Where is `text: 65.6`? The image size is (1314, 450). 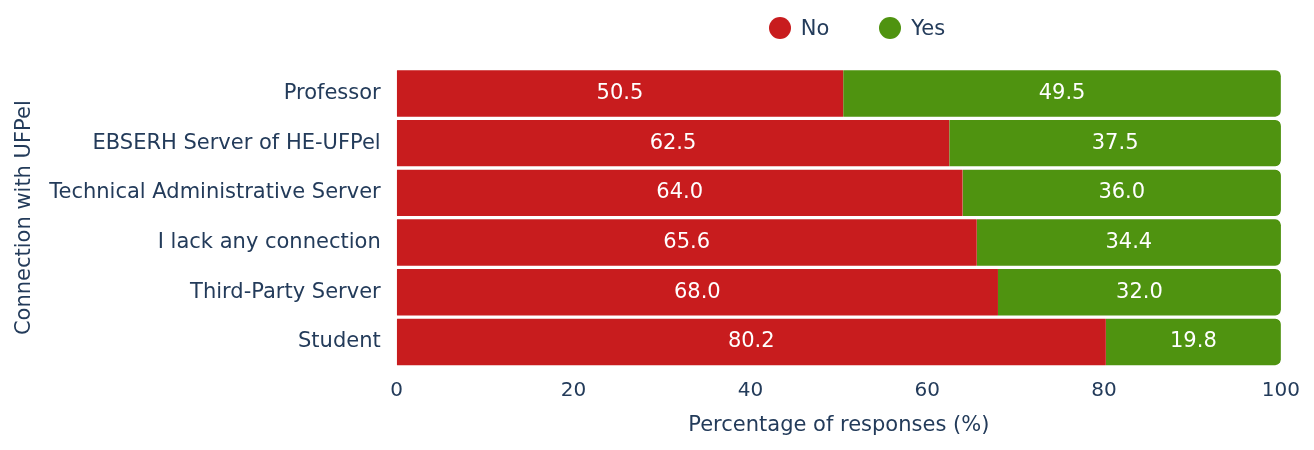 text: 65.6 is located at coordinates (687, 241).